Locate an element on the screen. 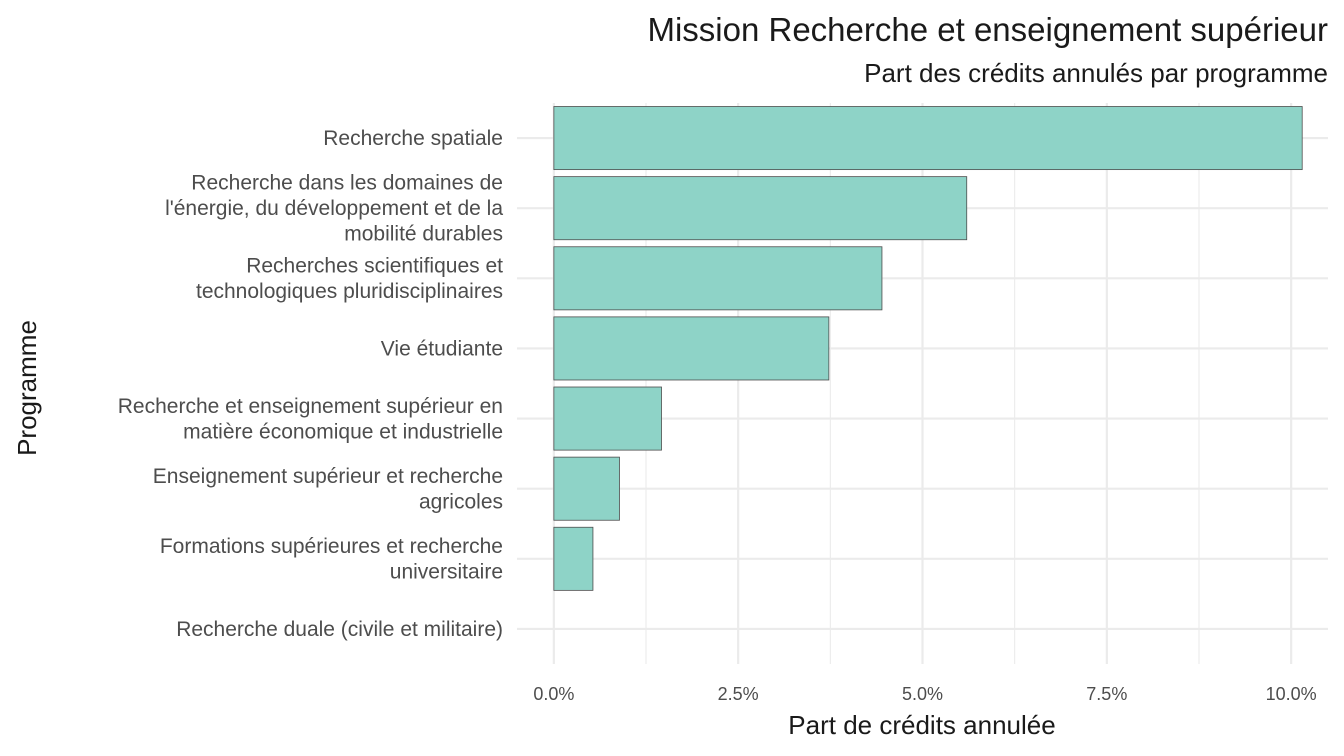 The image size is (1344, 756). category-label-line: Recherches scientifiques et is located at coordinates (374, 266).